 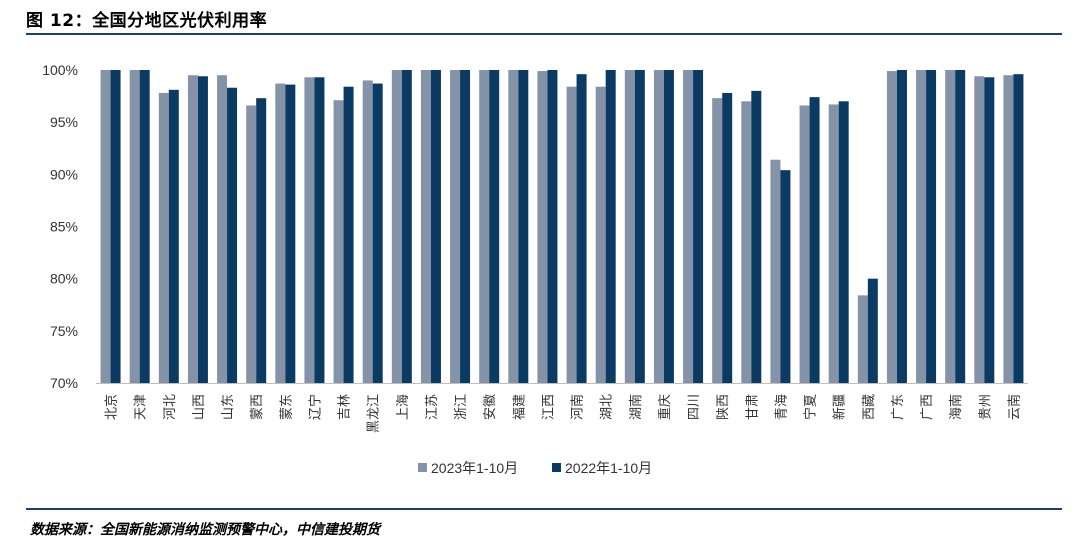 What do you see at coordinates (781, 407) in the screenshot?
I see `x-tick-label: 青海` at bounding box center [781, 407].